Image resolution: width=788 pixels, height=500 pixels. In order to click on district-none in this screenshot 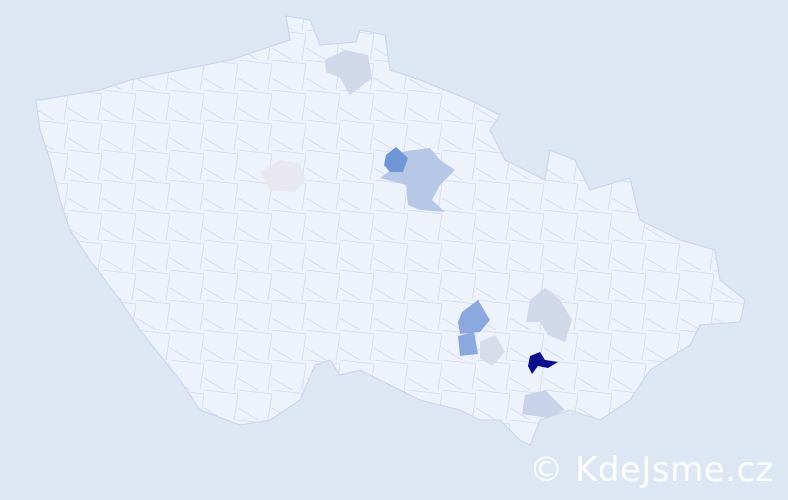, I will do `click(283, 176)`.